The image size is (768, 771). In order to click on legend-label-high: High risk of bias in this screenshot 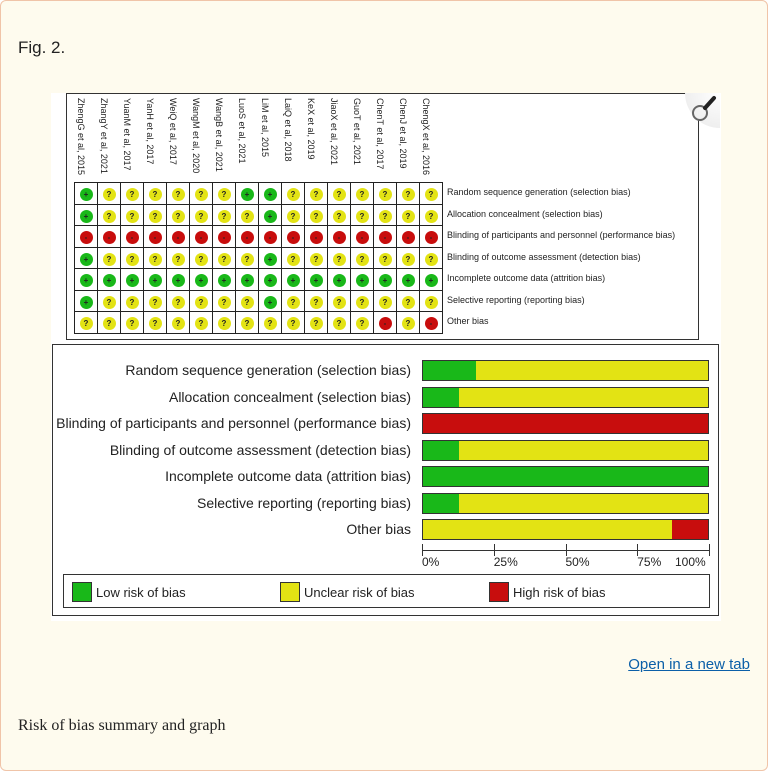, I will do `click(559, 592)`.